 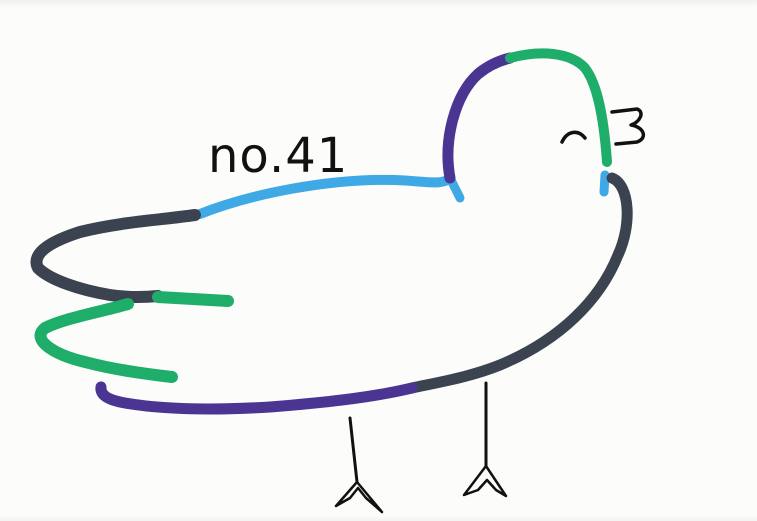 What do you see at coordinates (256, 398) in the screenshot?
I see `belly-stroke-purple` at bounding box center [256, 398].